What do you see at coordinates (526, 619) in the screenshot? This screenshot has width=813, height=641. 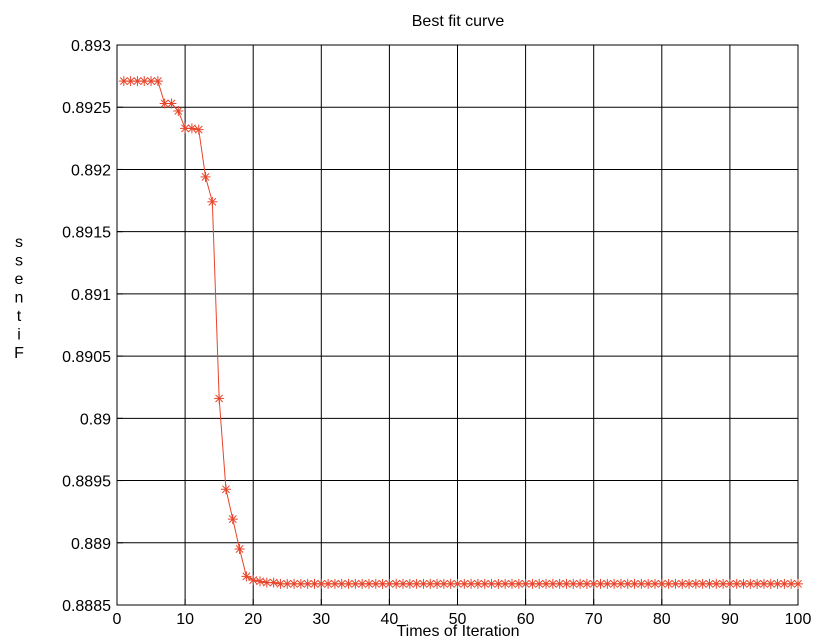 I see `x-tick-label: 60` at bounding box center [526, 619].